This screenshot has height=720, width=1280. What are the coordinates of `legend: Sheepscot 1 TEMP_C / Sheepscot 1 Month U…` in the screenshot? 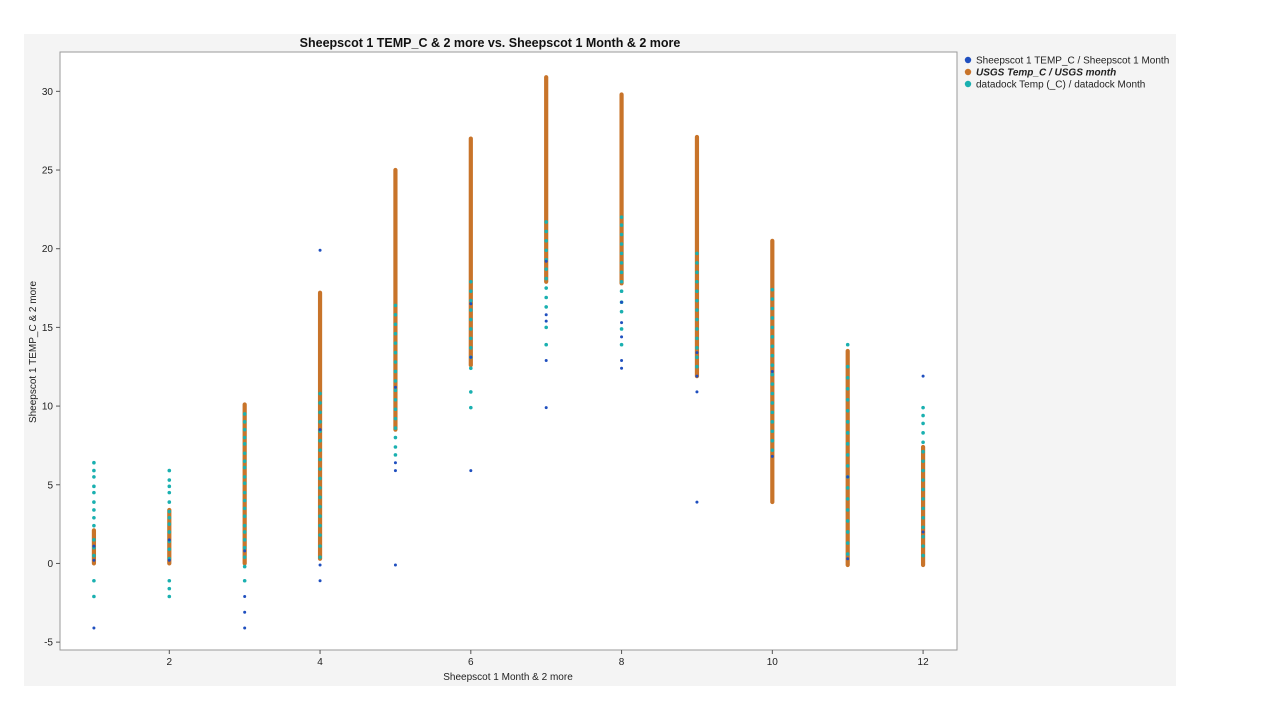 It's located at (1066, 73).